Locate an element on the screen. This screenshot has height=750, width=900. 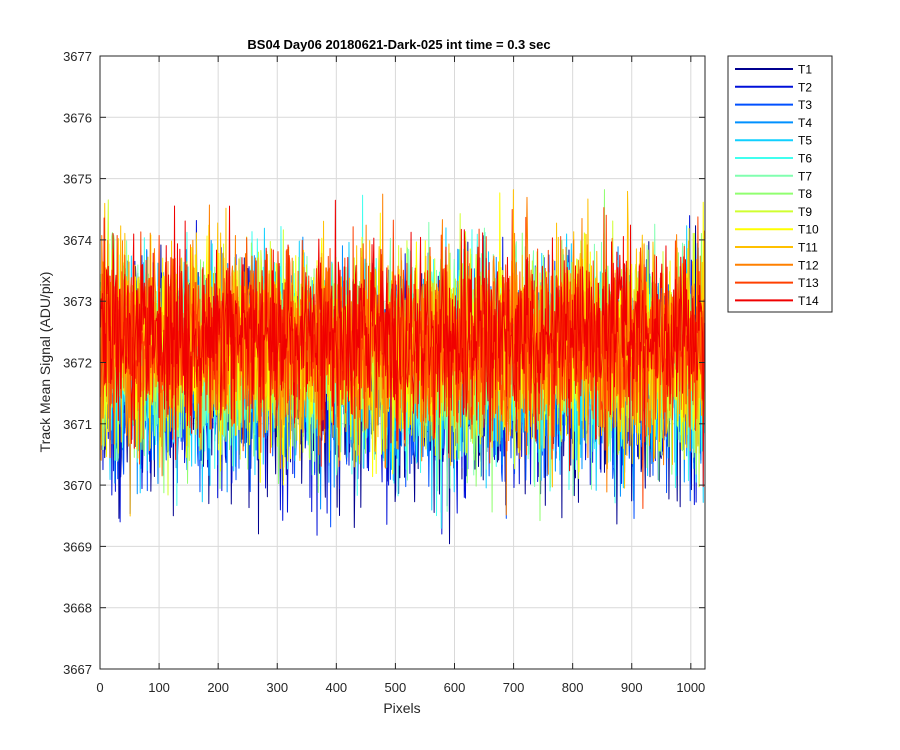
legend-box is located at coordinates (780, 184).